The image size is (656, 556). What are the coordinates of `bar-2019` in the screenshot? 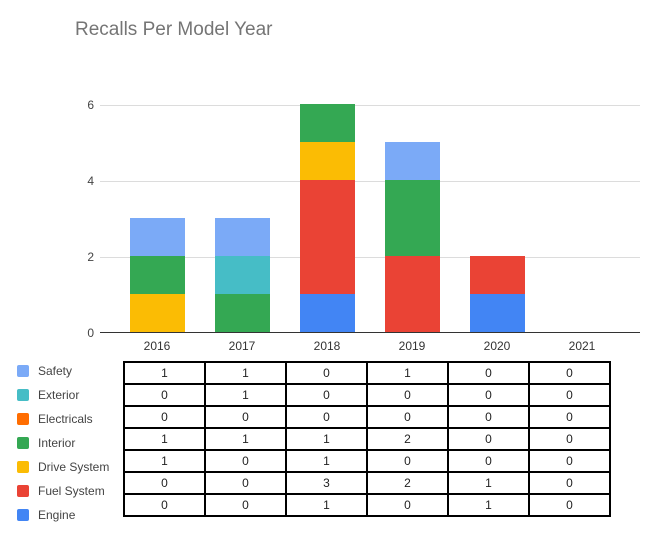 It's located at (412, 237).